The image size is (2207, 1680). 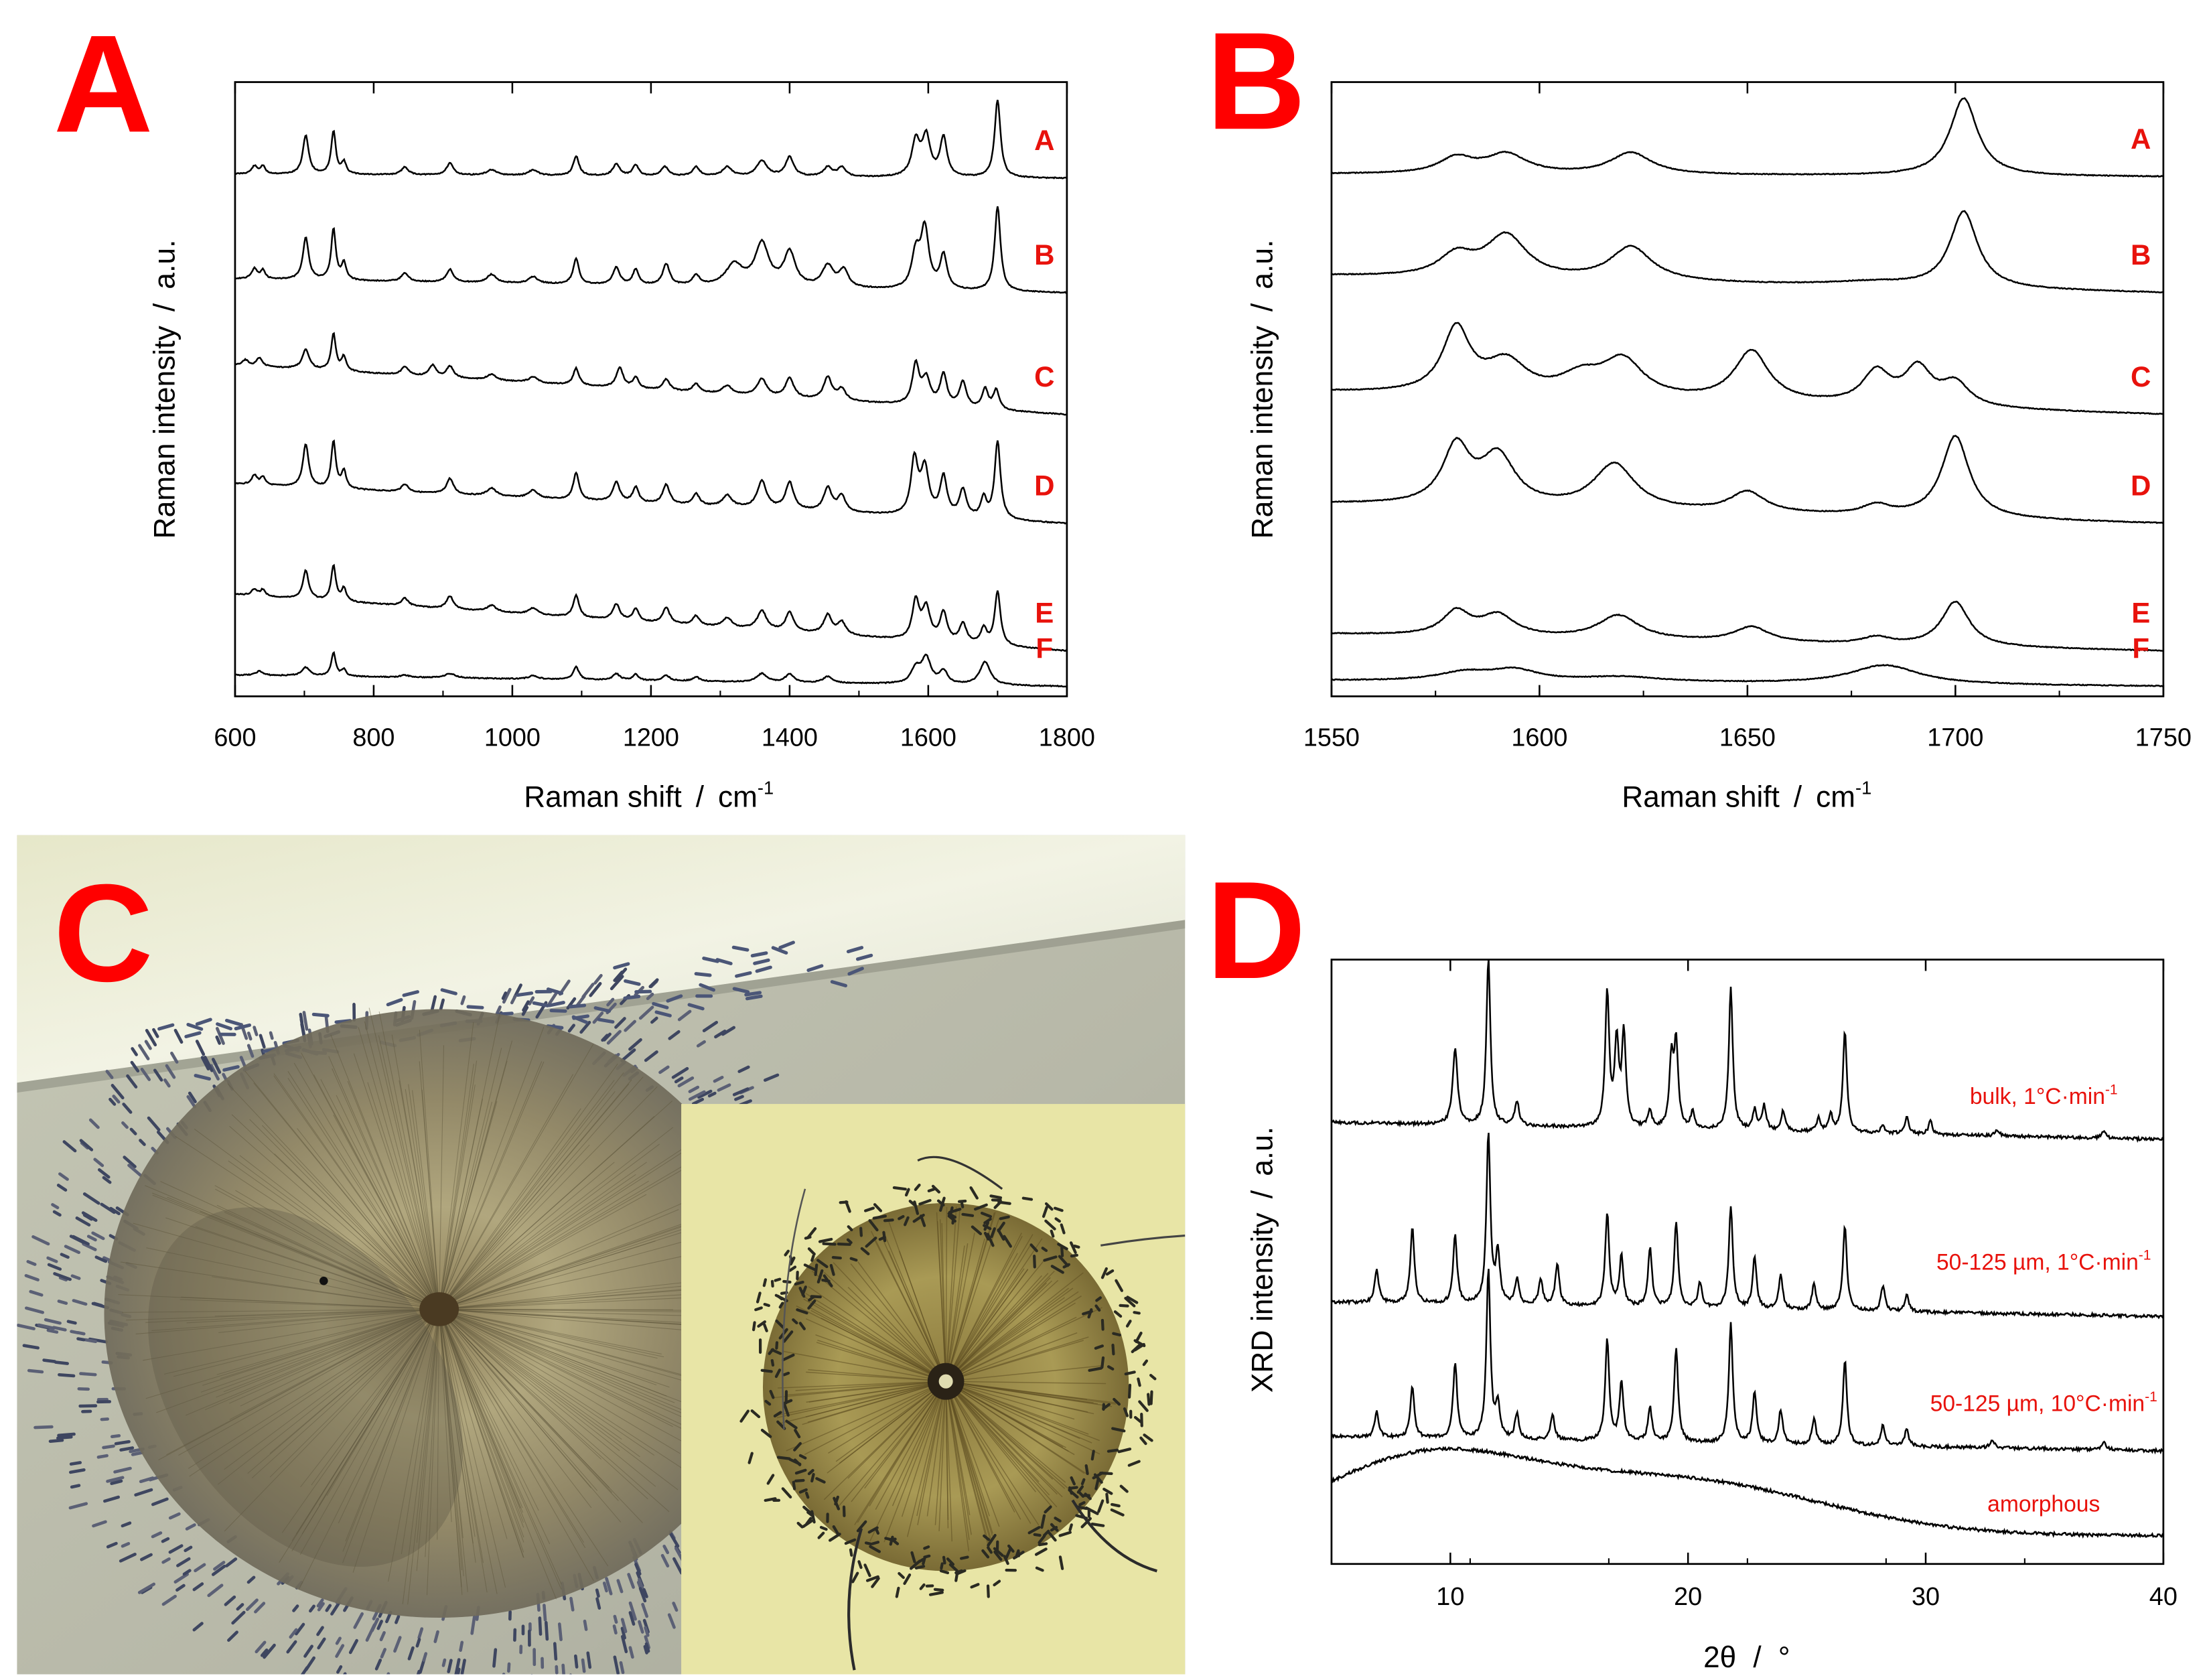 What do you see at coordinates (649, 795) in the screenshot?
I see `x-axis-label-a: Raman shift / cm-1` at bounding box center [649, 795].